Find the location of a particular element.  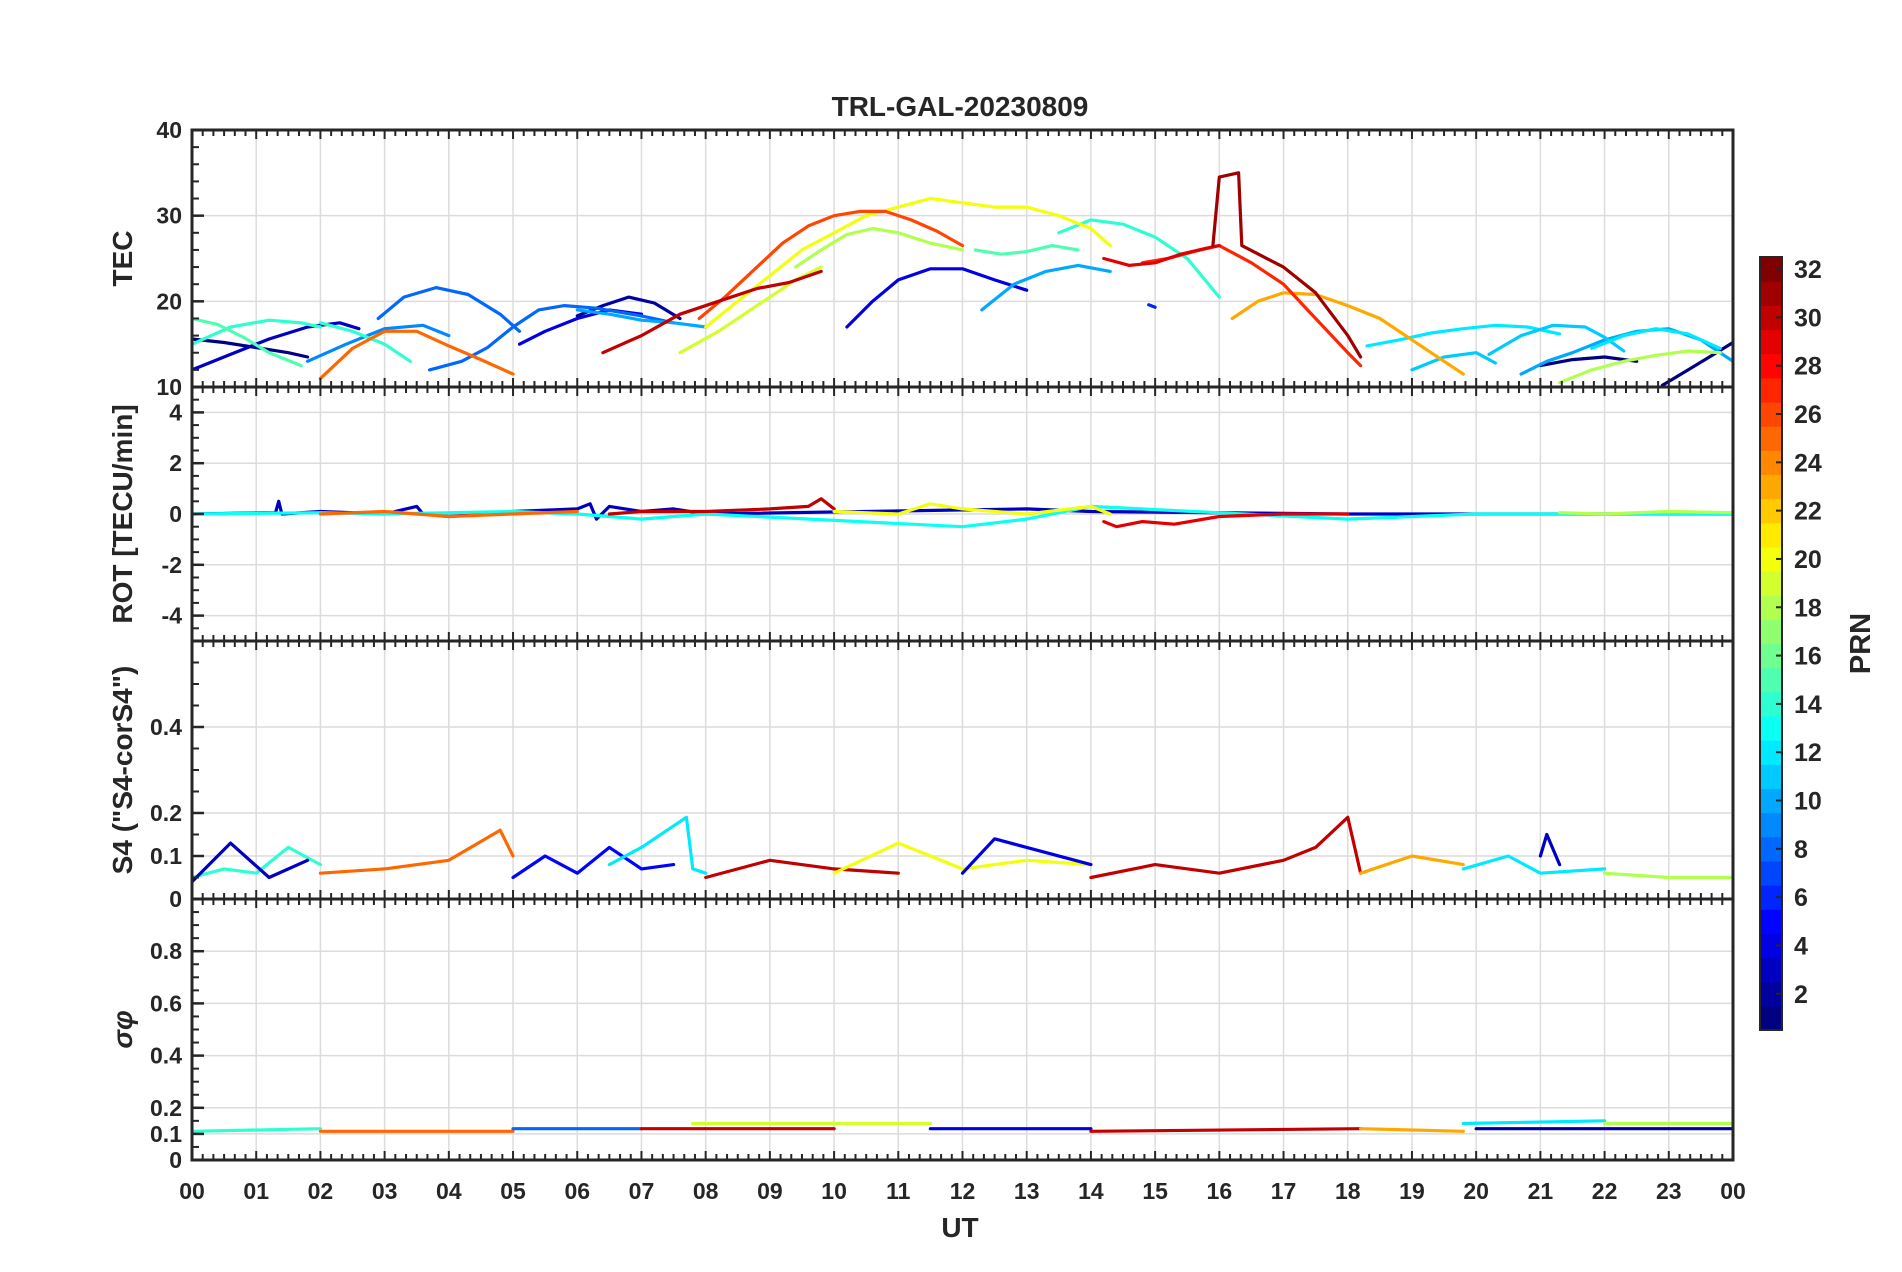

series-group-tec is located at coordinates (962, 279).